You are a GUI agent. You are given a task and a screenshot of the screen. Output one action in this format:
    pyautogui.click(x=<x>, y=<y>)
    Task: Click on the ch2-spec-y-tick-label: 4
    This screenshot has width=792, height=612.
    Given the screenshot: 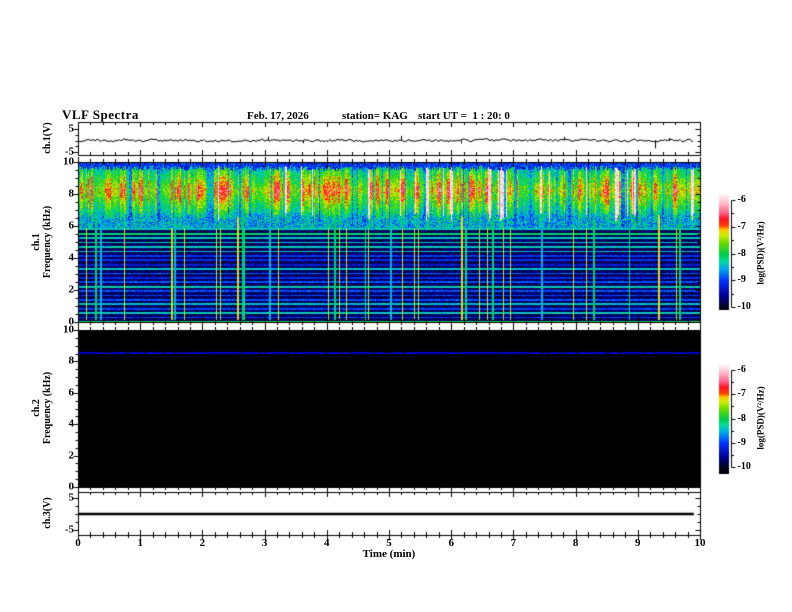 What is the action you would take?
    pyautogui.click(x=71, y=423)
    